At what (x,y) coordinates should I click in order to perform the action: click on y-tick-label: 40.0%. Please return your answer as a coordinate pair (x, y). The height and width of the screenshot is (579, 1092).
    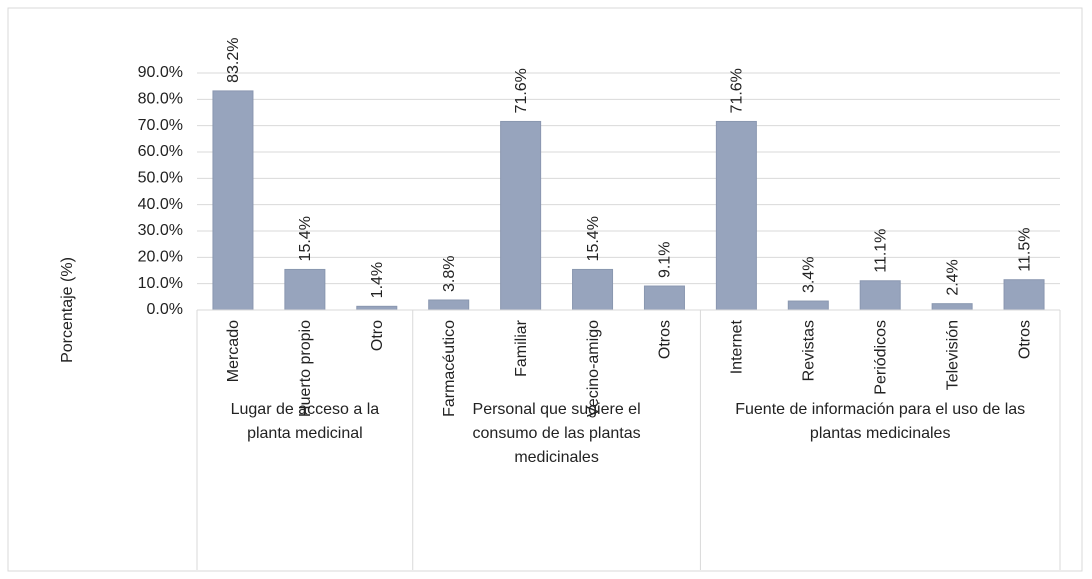
    Looking at the image, I should click on (160, 204).